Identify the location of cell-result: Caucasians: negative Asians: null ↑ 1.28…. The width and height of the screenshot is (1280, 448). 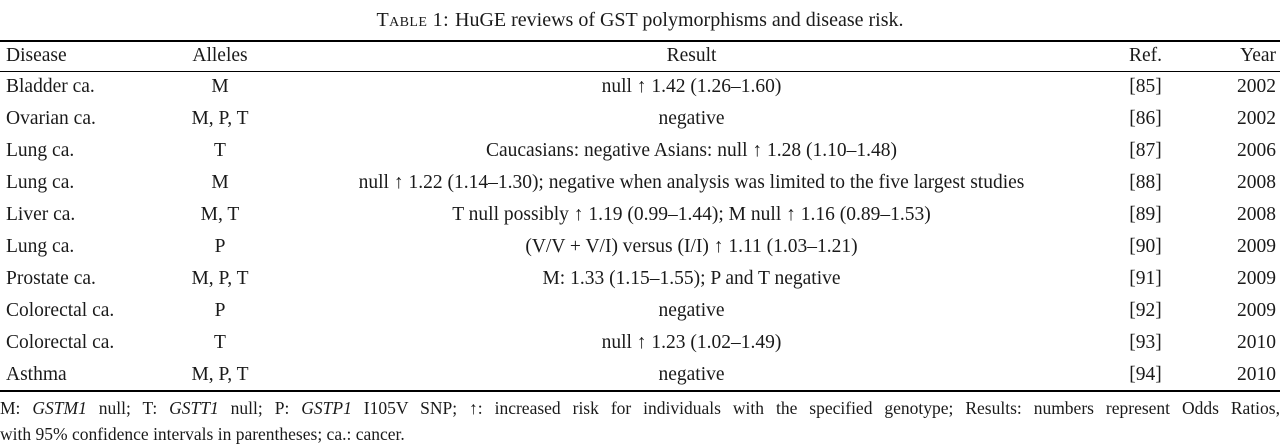
(691, 150).